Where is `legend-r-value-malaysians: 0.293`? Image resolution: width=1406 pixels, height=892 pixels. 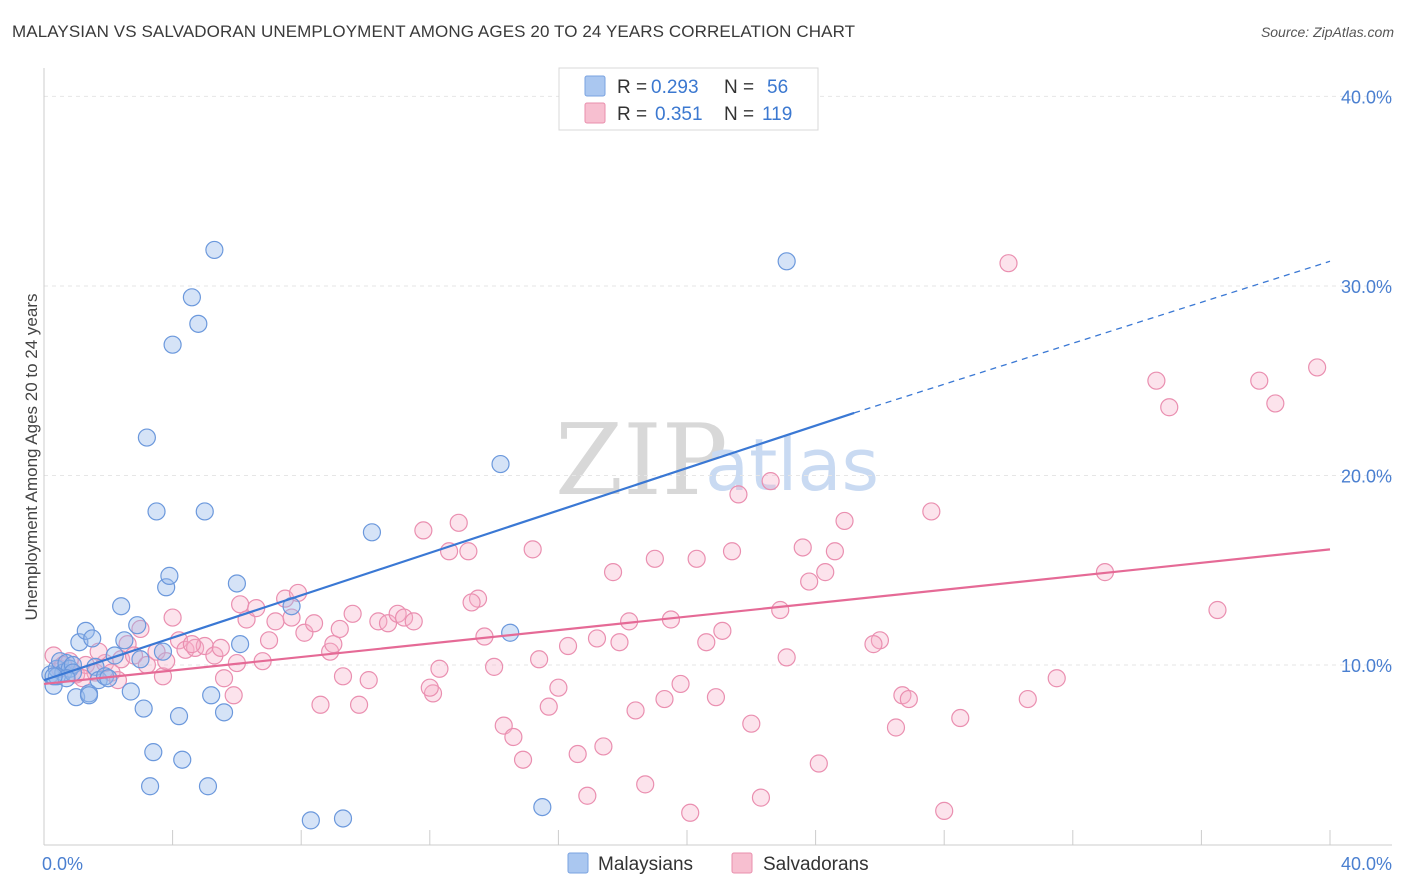 legend-r-value-malaysians: 0.293 is located at coordinates (675, 87).